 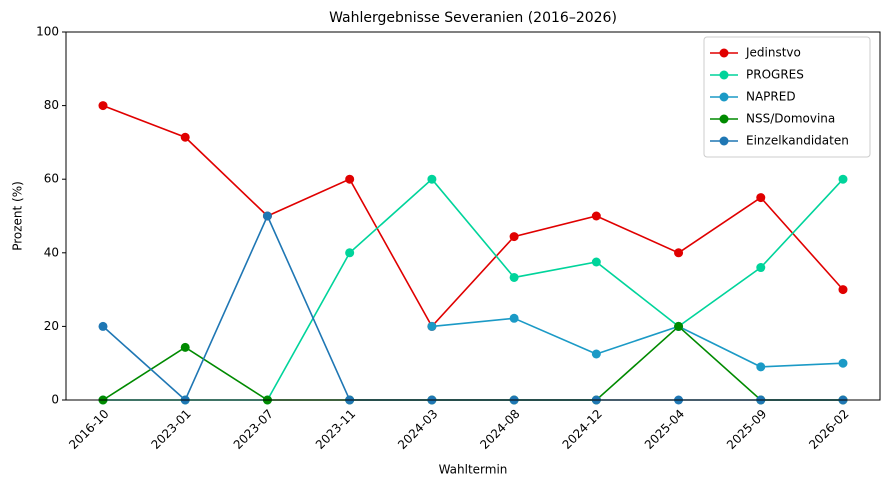 I want to click on legend-label: Einzelkandidaten, so click(x=797, y=141).